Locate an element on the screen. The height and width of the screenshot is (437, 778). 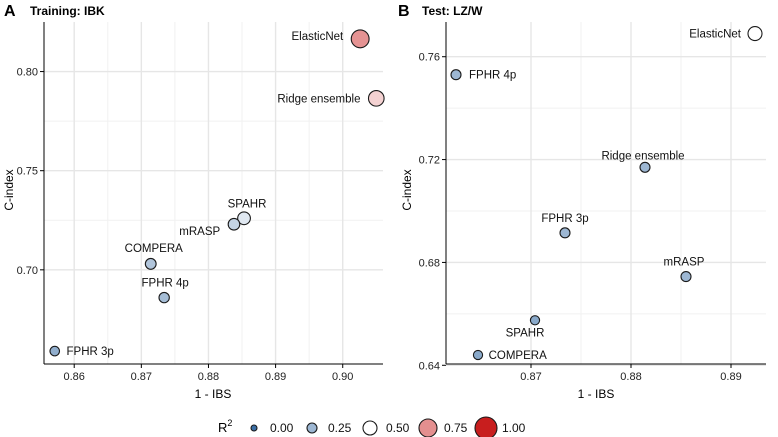
panel-a-ylabel: C-index is located at coordinates (9, 189).